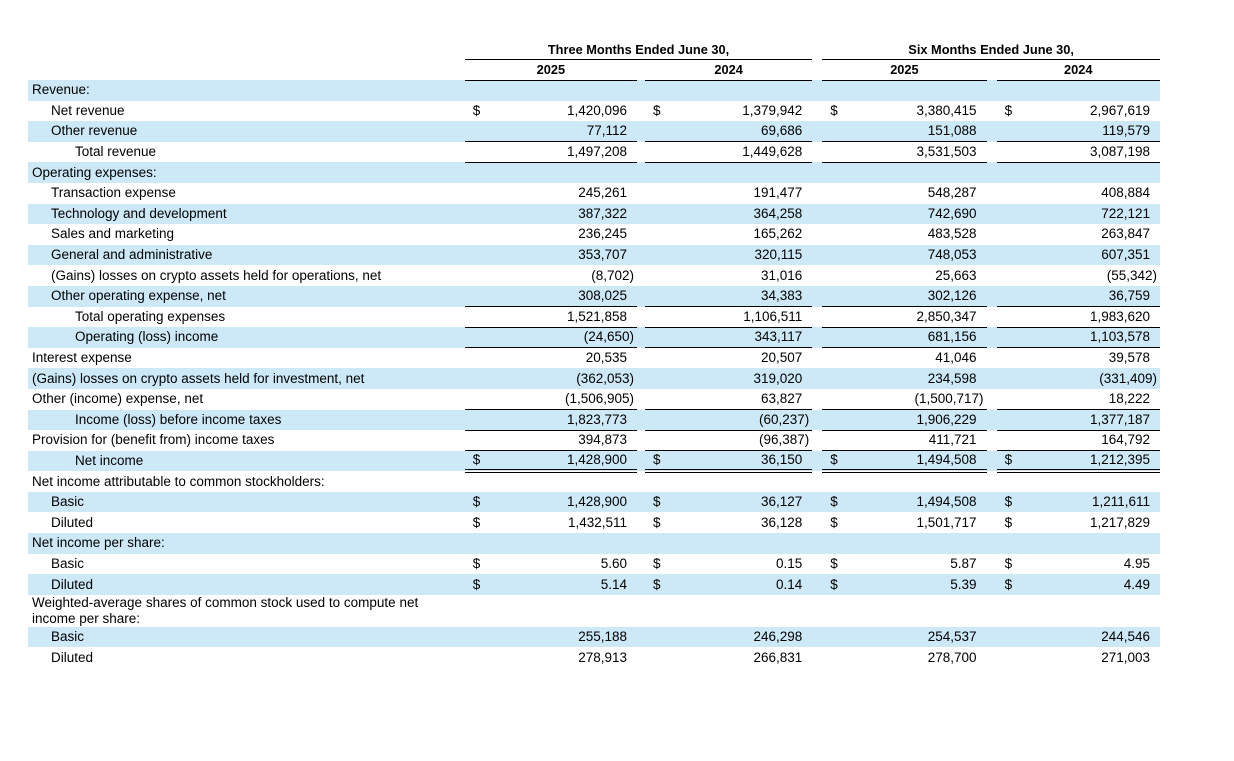 This screenshot has height=761, width=1234. Describe the element at coordinates (72, 522) in the screenshot. I see `row-label: Diluted` at that location.